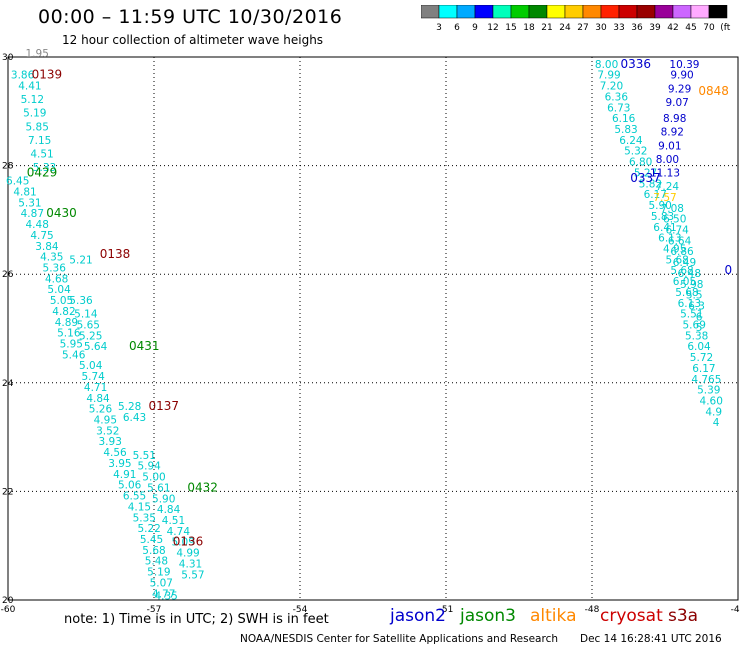  Describe the element at coordinates (716, 423) in the screenshot. I see `swh-value-label: 4` at that location.